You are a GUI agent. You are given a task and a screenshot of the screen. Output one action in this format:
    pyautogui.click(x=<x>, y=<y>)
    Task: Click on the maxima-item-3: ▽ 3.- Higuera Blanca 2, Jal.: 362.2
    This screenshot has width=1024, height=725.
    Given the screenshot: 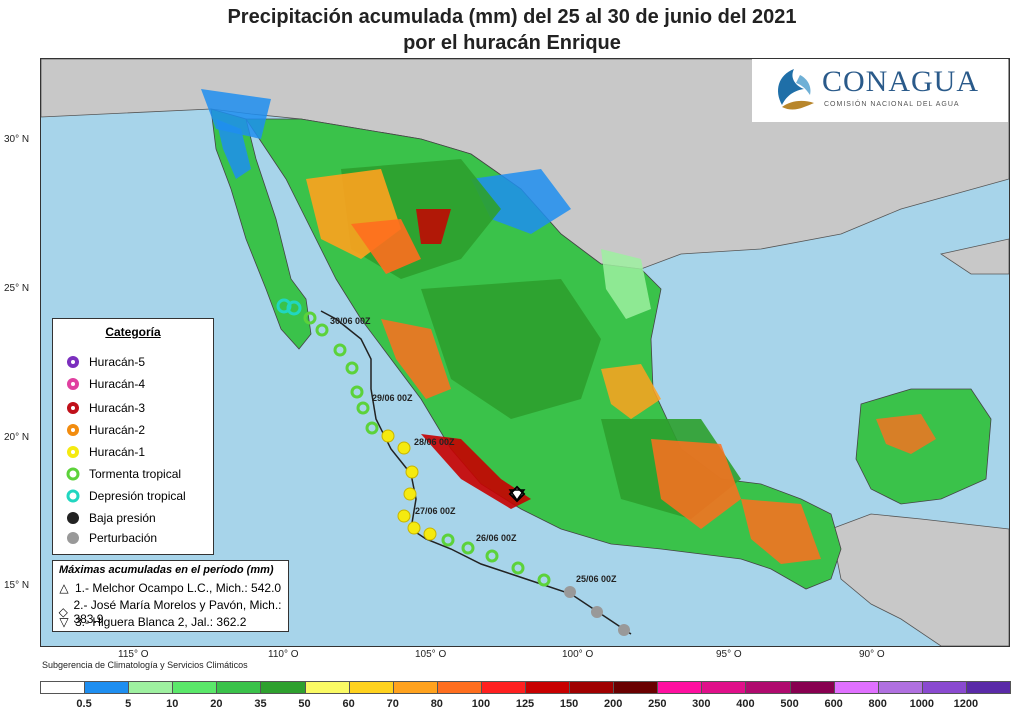 What is the action you would take?
    pyautogui.click(x=151, y=622)
    